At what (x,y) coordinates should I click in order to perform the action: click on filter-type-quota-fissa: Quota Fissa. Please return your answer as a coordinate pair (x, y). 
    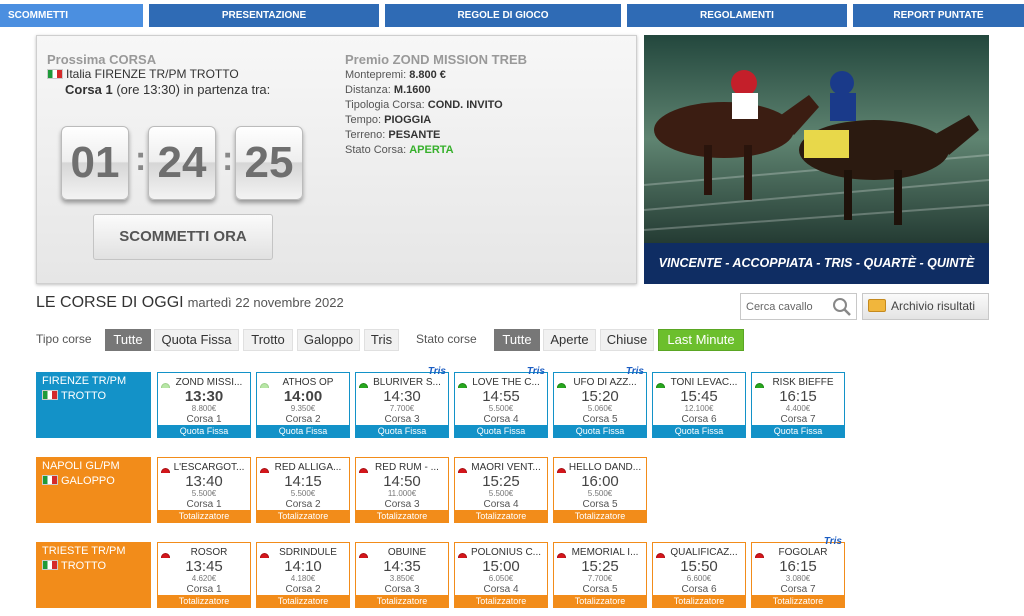
    Looking at the image, I should click on (196, 340).